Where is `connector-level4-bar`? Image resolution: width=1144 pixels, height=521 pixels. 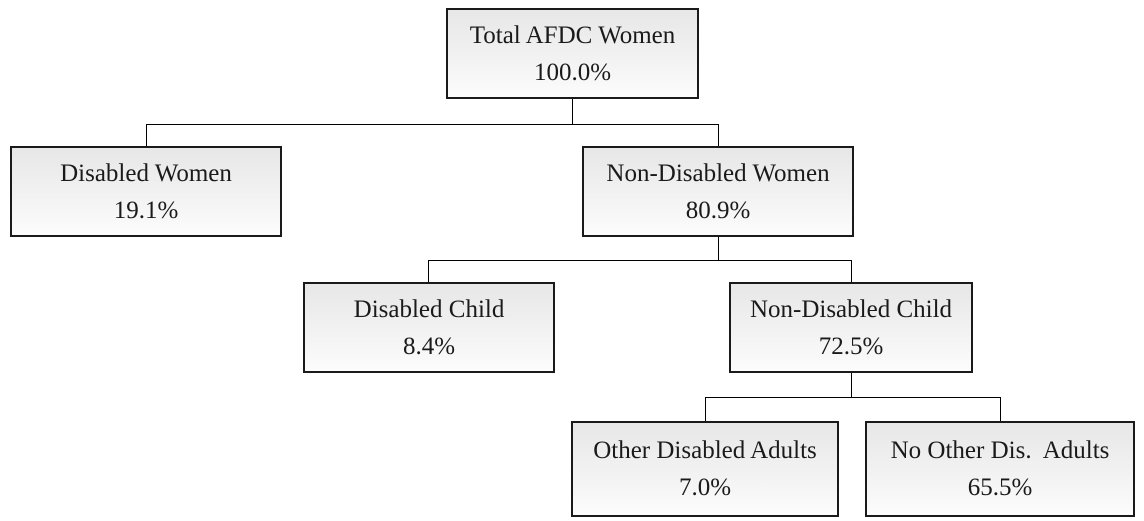 connector-level4-bar is located at coordinates (853, 397).